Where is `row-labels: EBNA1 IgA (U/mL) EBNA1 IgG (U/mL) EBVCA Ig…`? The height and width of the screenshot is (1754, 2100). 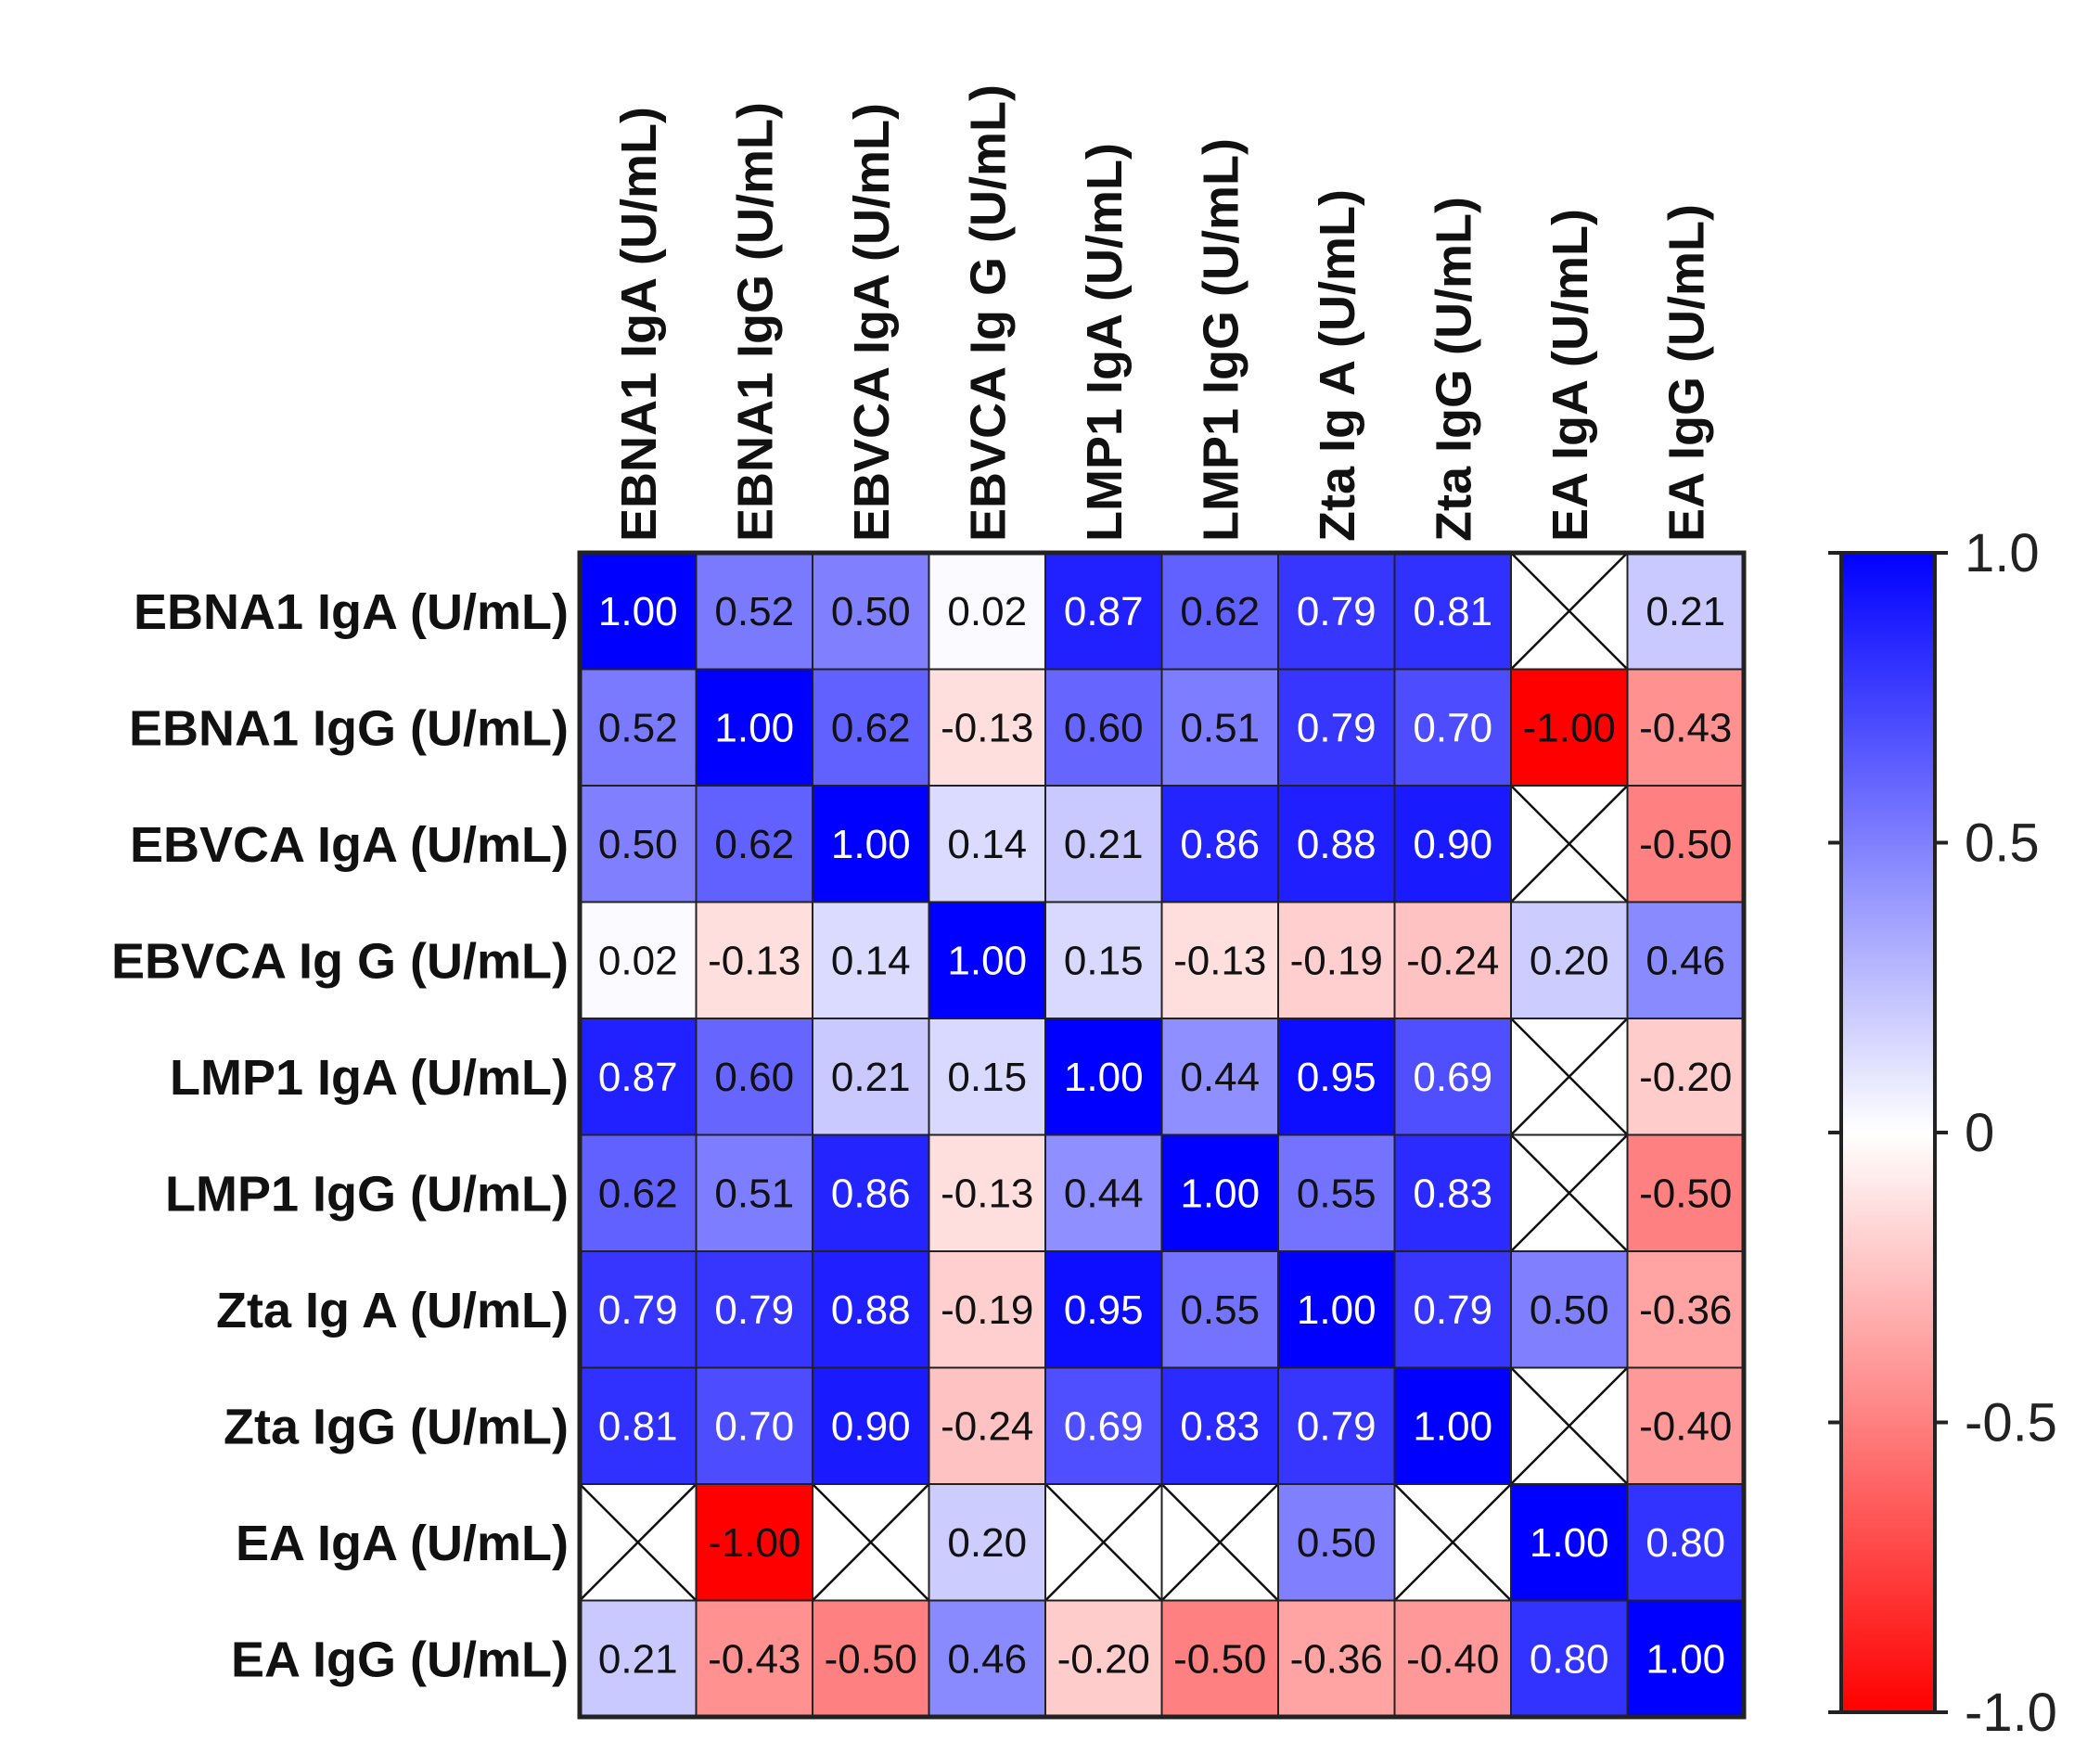 row-labels: EBNA1 IgA (U/mL) EBNA1 IgG (U/mL) EBVCA Ig… is located at coordinates (340, 1136).